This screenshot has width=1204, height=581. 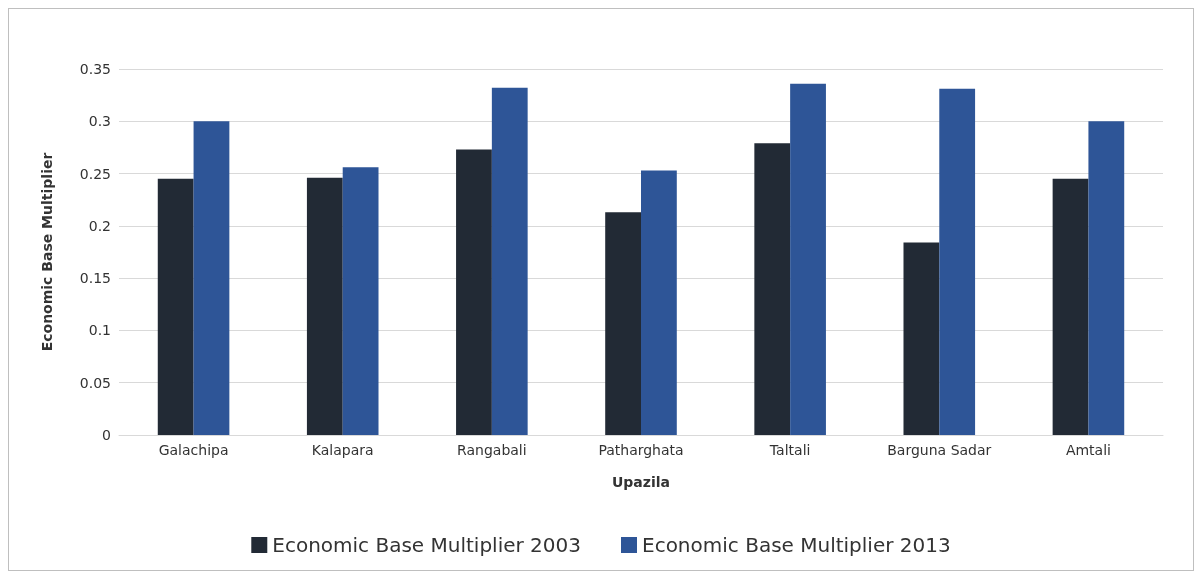 I want to click on x-tick-label: Patharghata, so click(x=641, y=450).